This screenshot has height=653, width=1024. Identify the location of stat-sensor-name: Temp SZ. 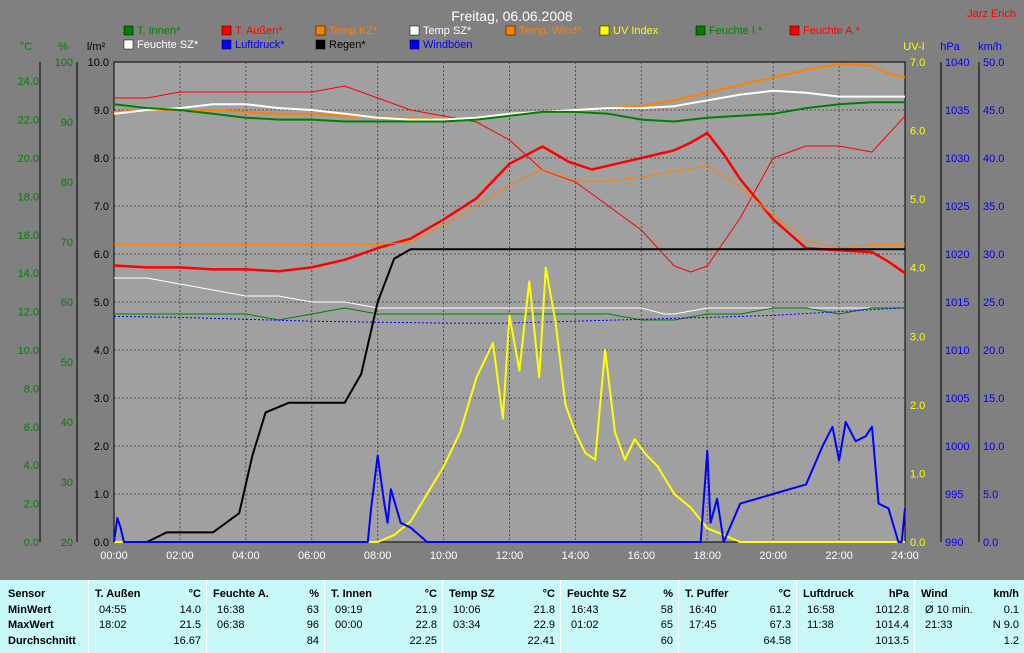
(472, 594).